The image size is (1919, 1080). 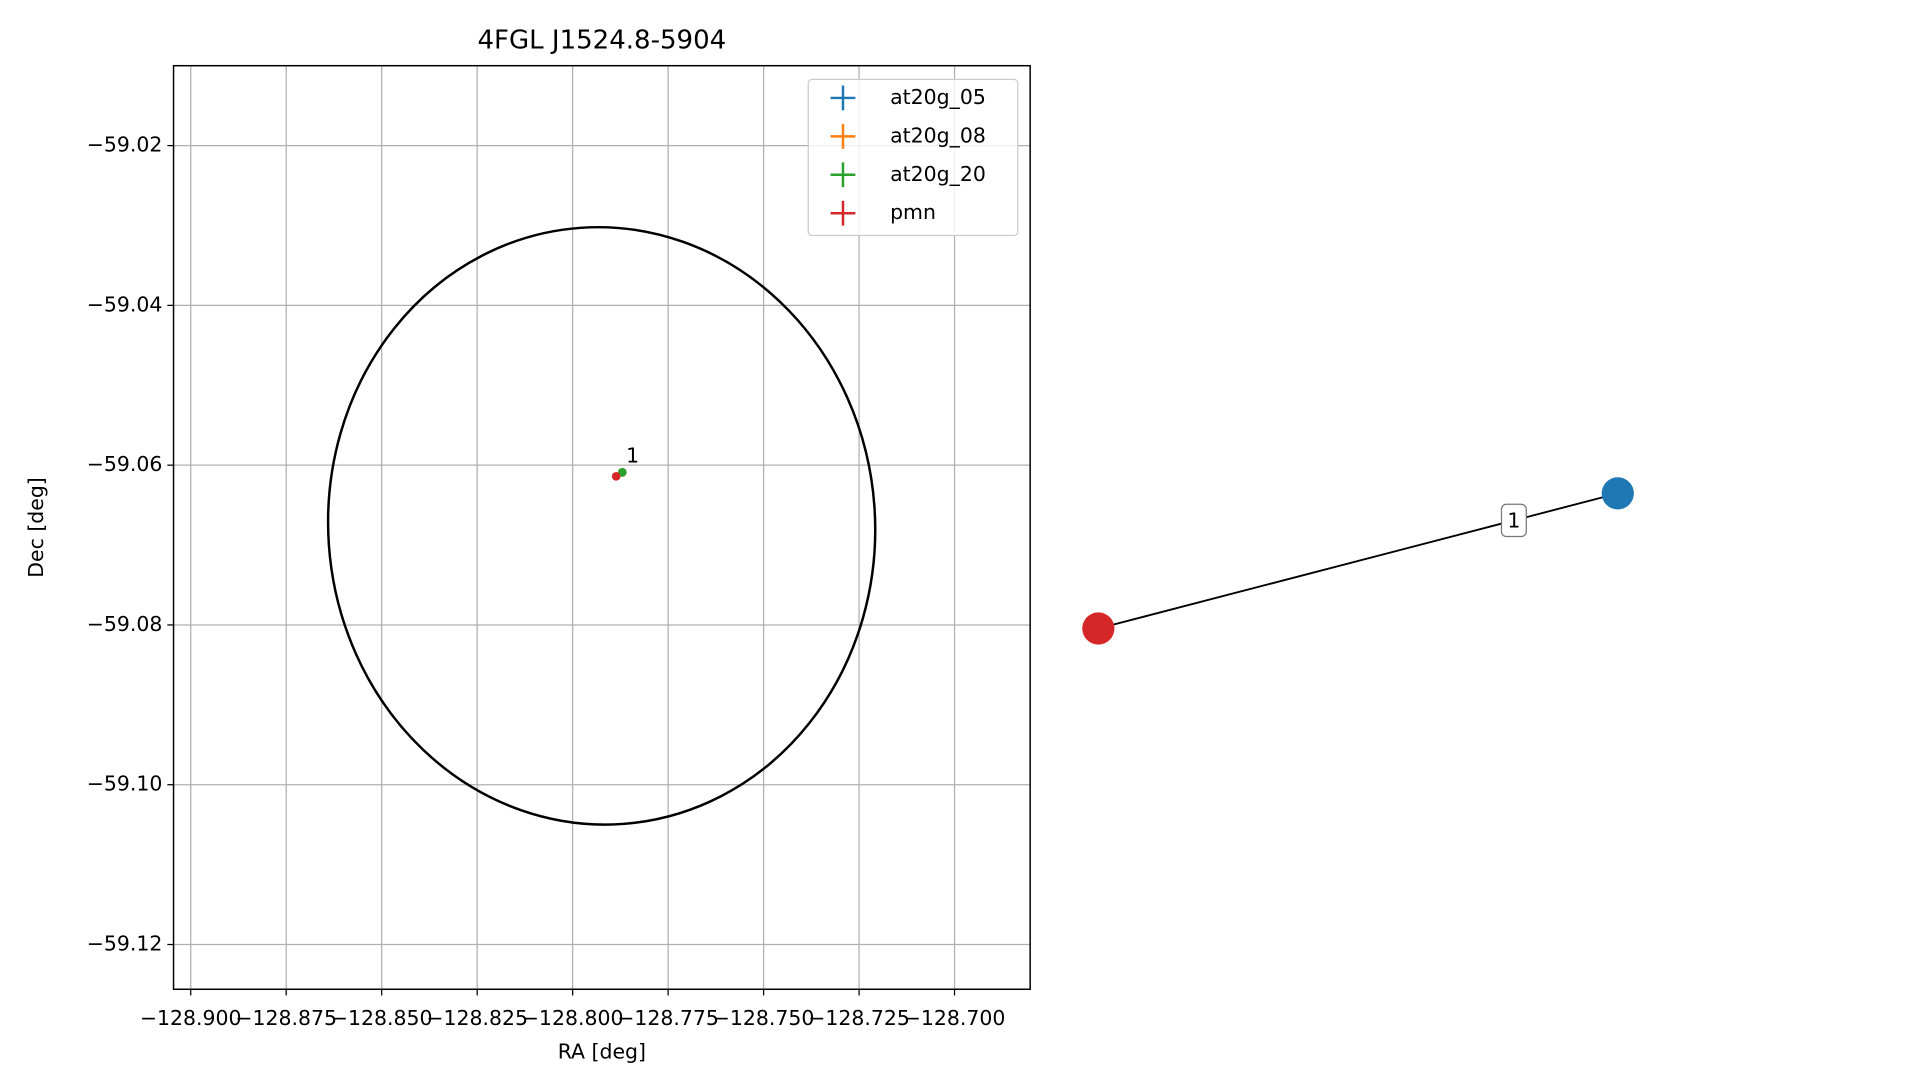 What do you see at coordinates (913, 212) in the screenshot?
I see `legend-label: pmn` at bounding box center [913, 212].